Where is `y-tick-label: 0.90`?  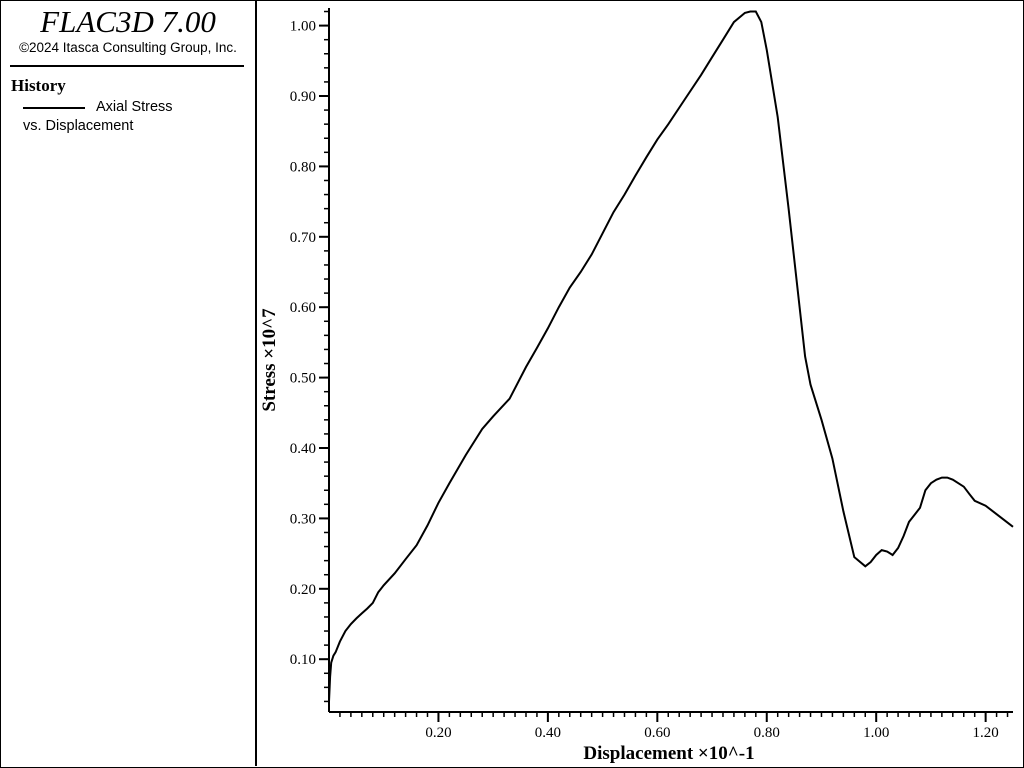
y-tick-label: 0.90 is located at coordinates (303, 97).